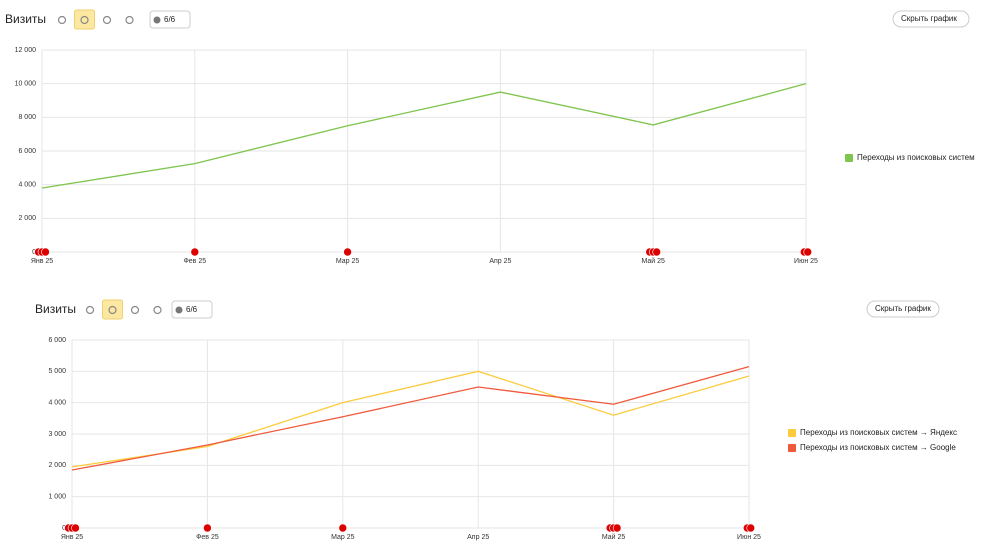 Image resolution: width=981 pixels, height=547 pixels. I want to click on y-tick-label: 1 000, so click(57, 497).